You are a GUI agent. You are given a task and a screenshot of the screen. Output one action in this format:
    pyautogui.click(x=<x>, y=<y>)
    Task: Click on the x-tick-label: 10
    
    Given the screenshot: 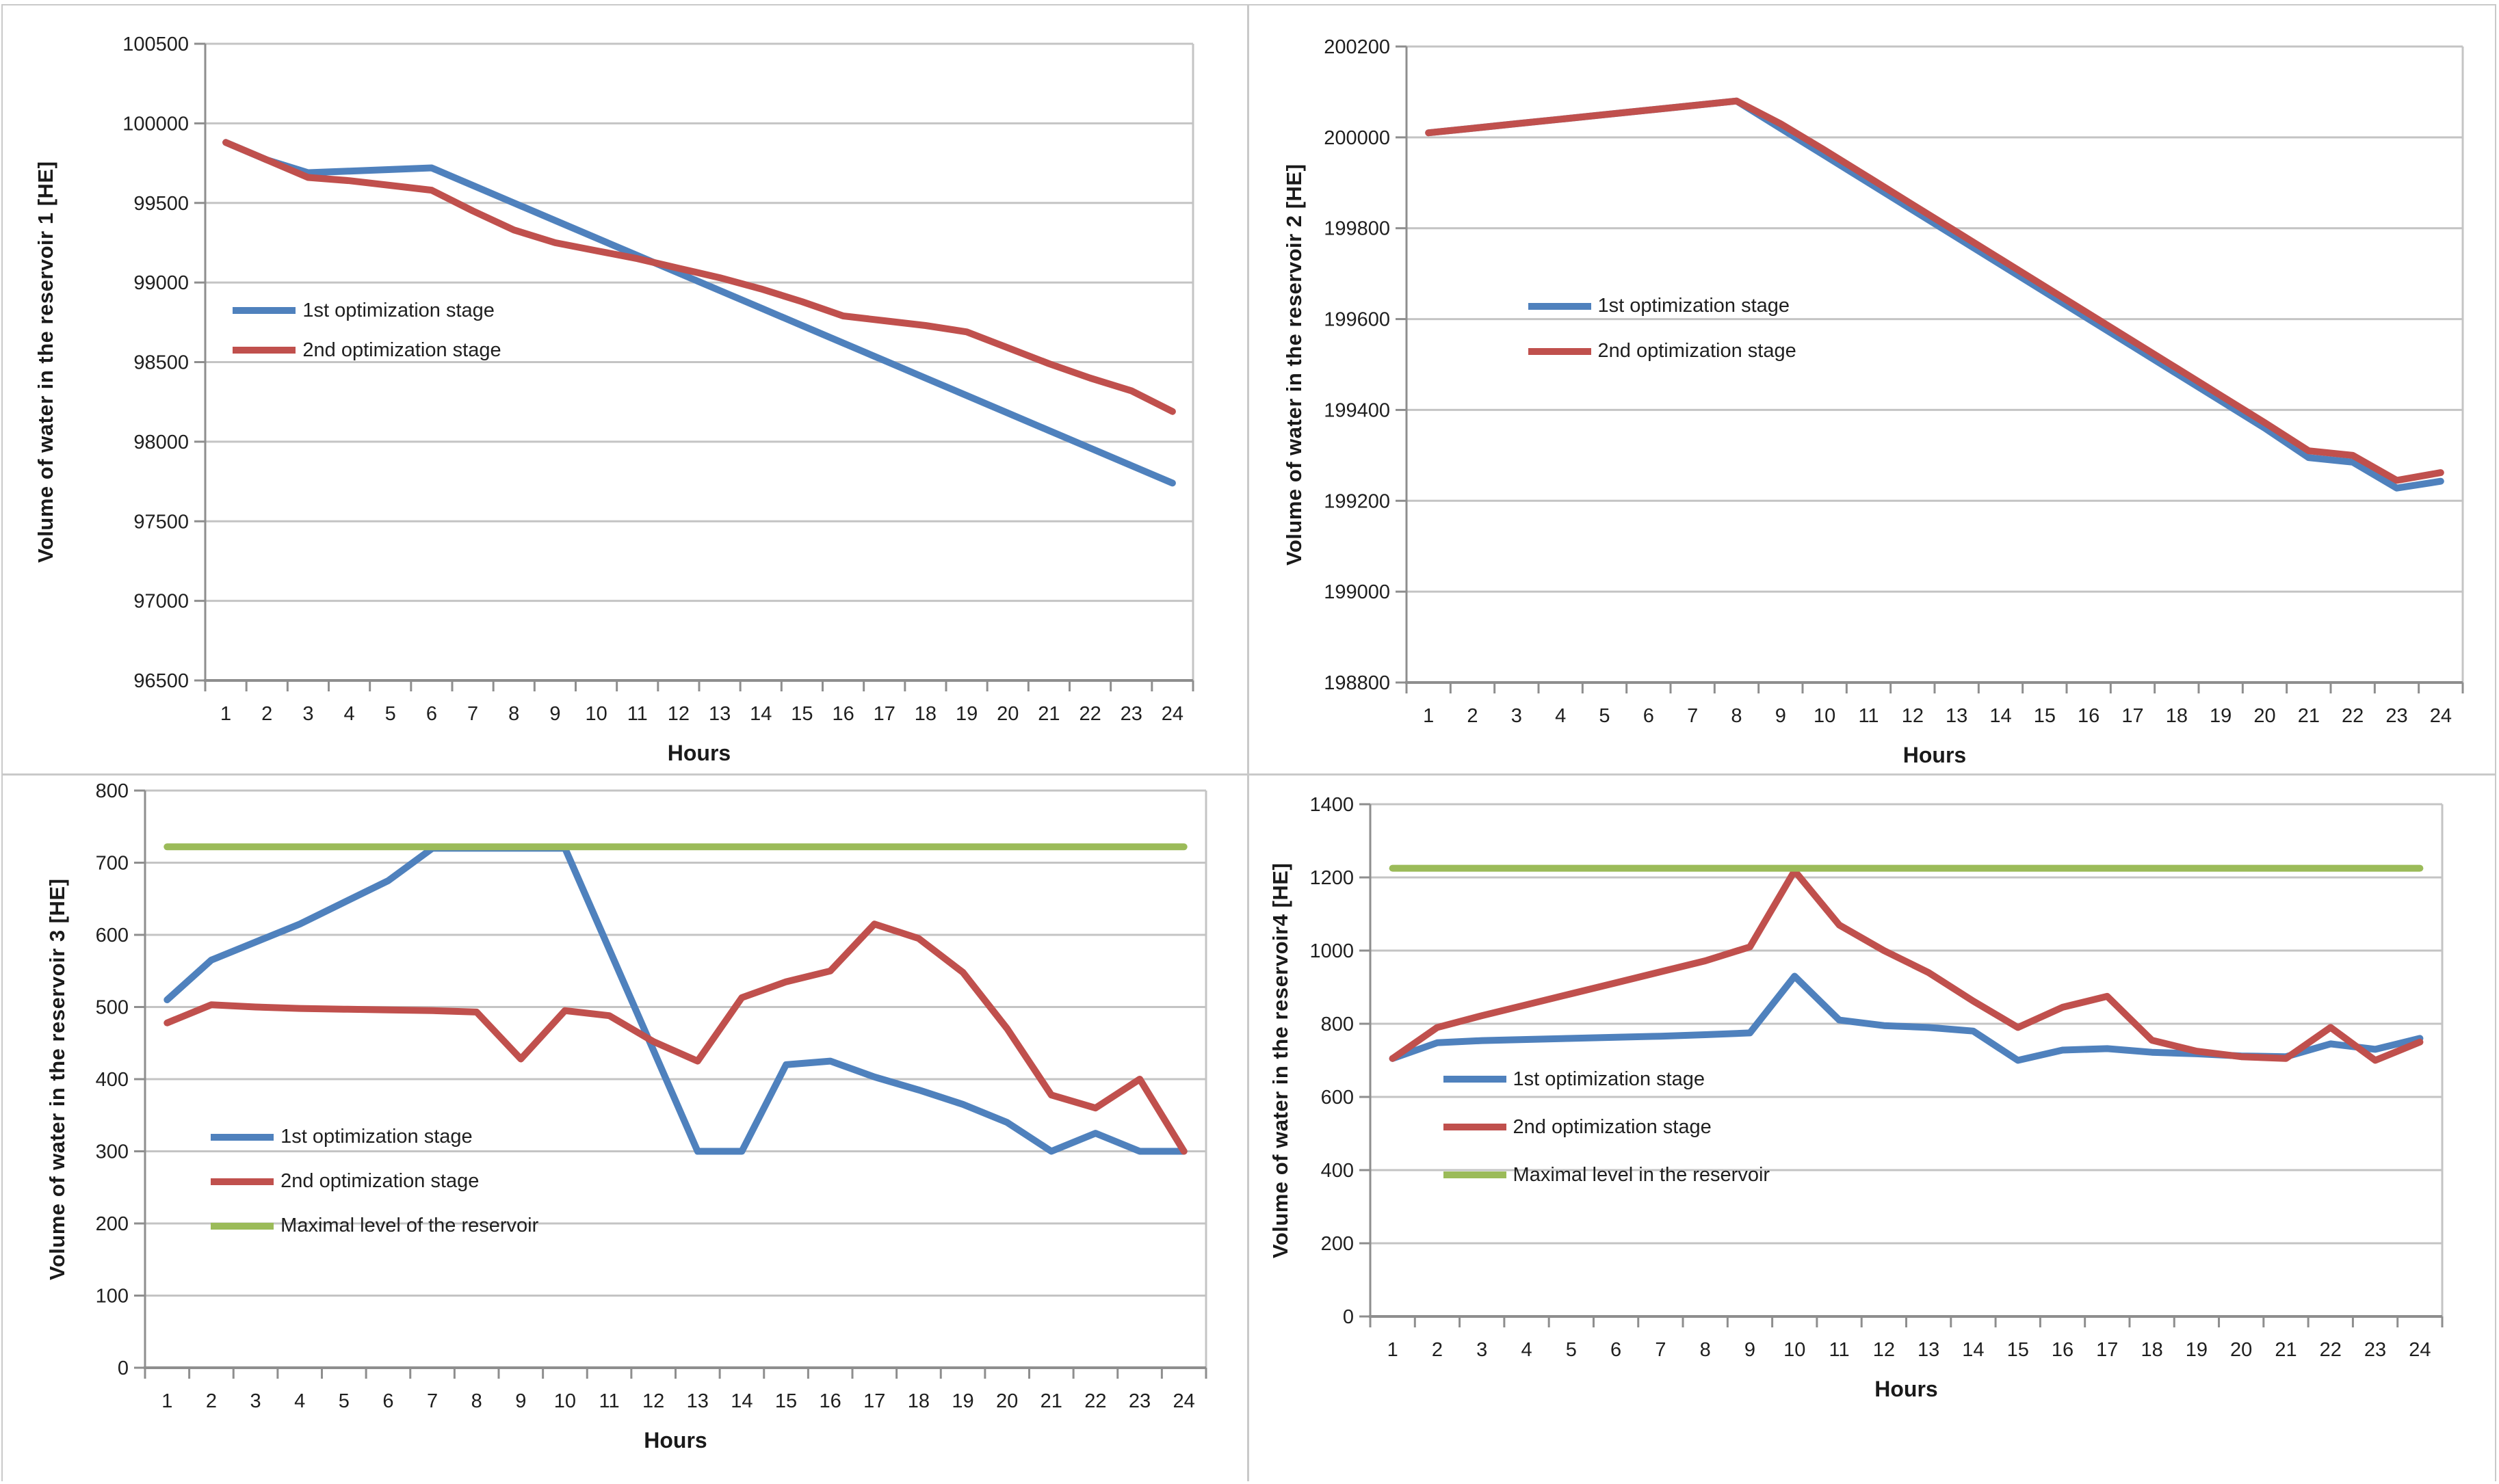 What is the action you would take?
    pyautogui.click(x=1824, y=716)
    